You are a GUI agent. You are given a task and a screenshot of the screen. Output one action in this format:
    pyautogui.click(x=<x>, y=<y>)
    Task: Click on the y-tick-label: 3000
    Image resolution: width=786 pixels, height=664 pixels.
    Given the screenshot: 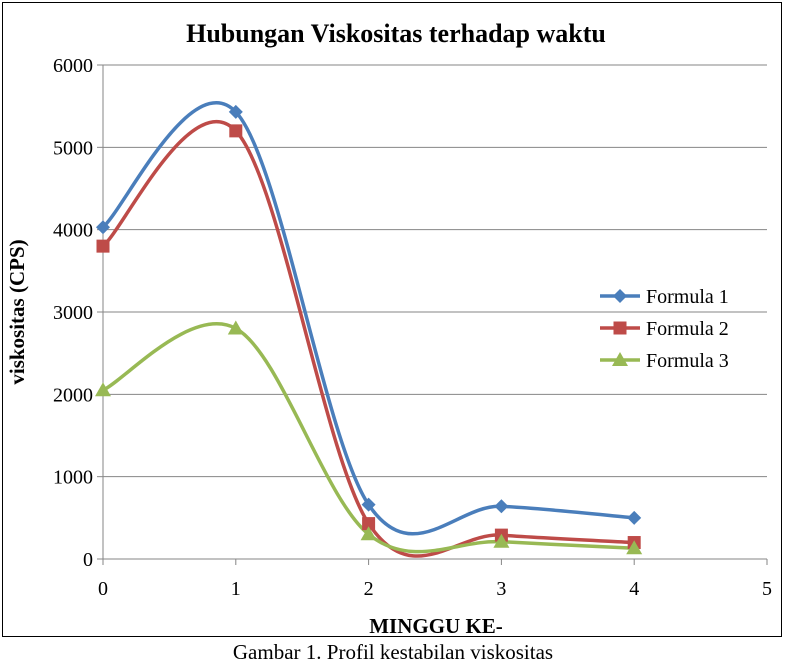 What is the action you would take?
    pyautogui.click(x=73, y=313)
    